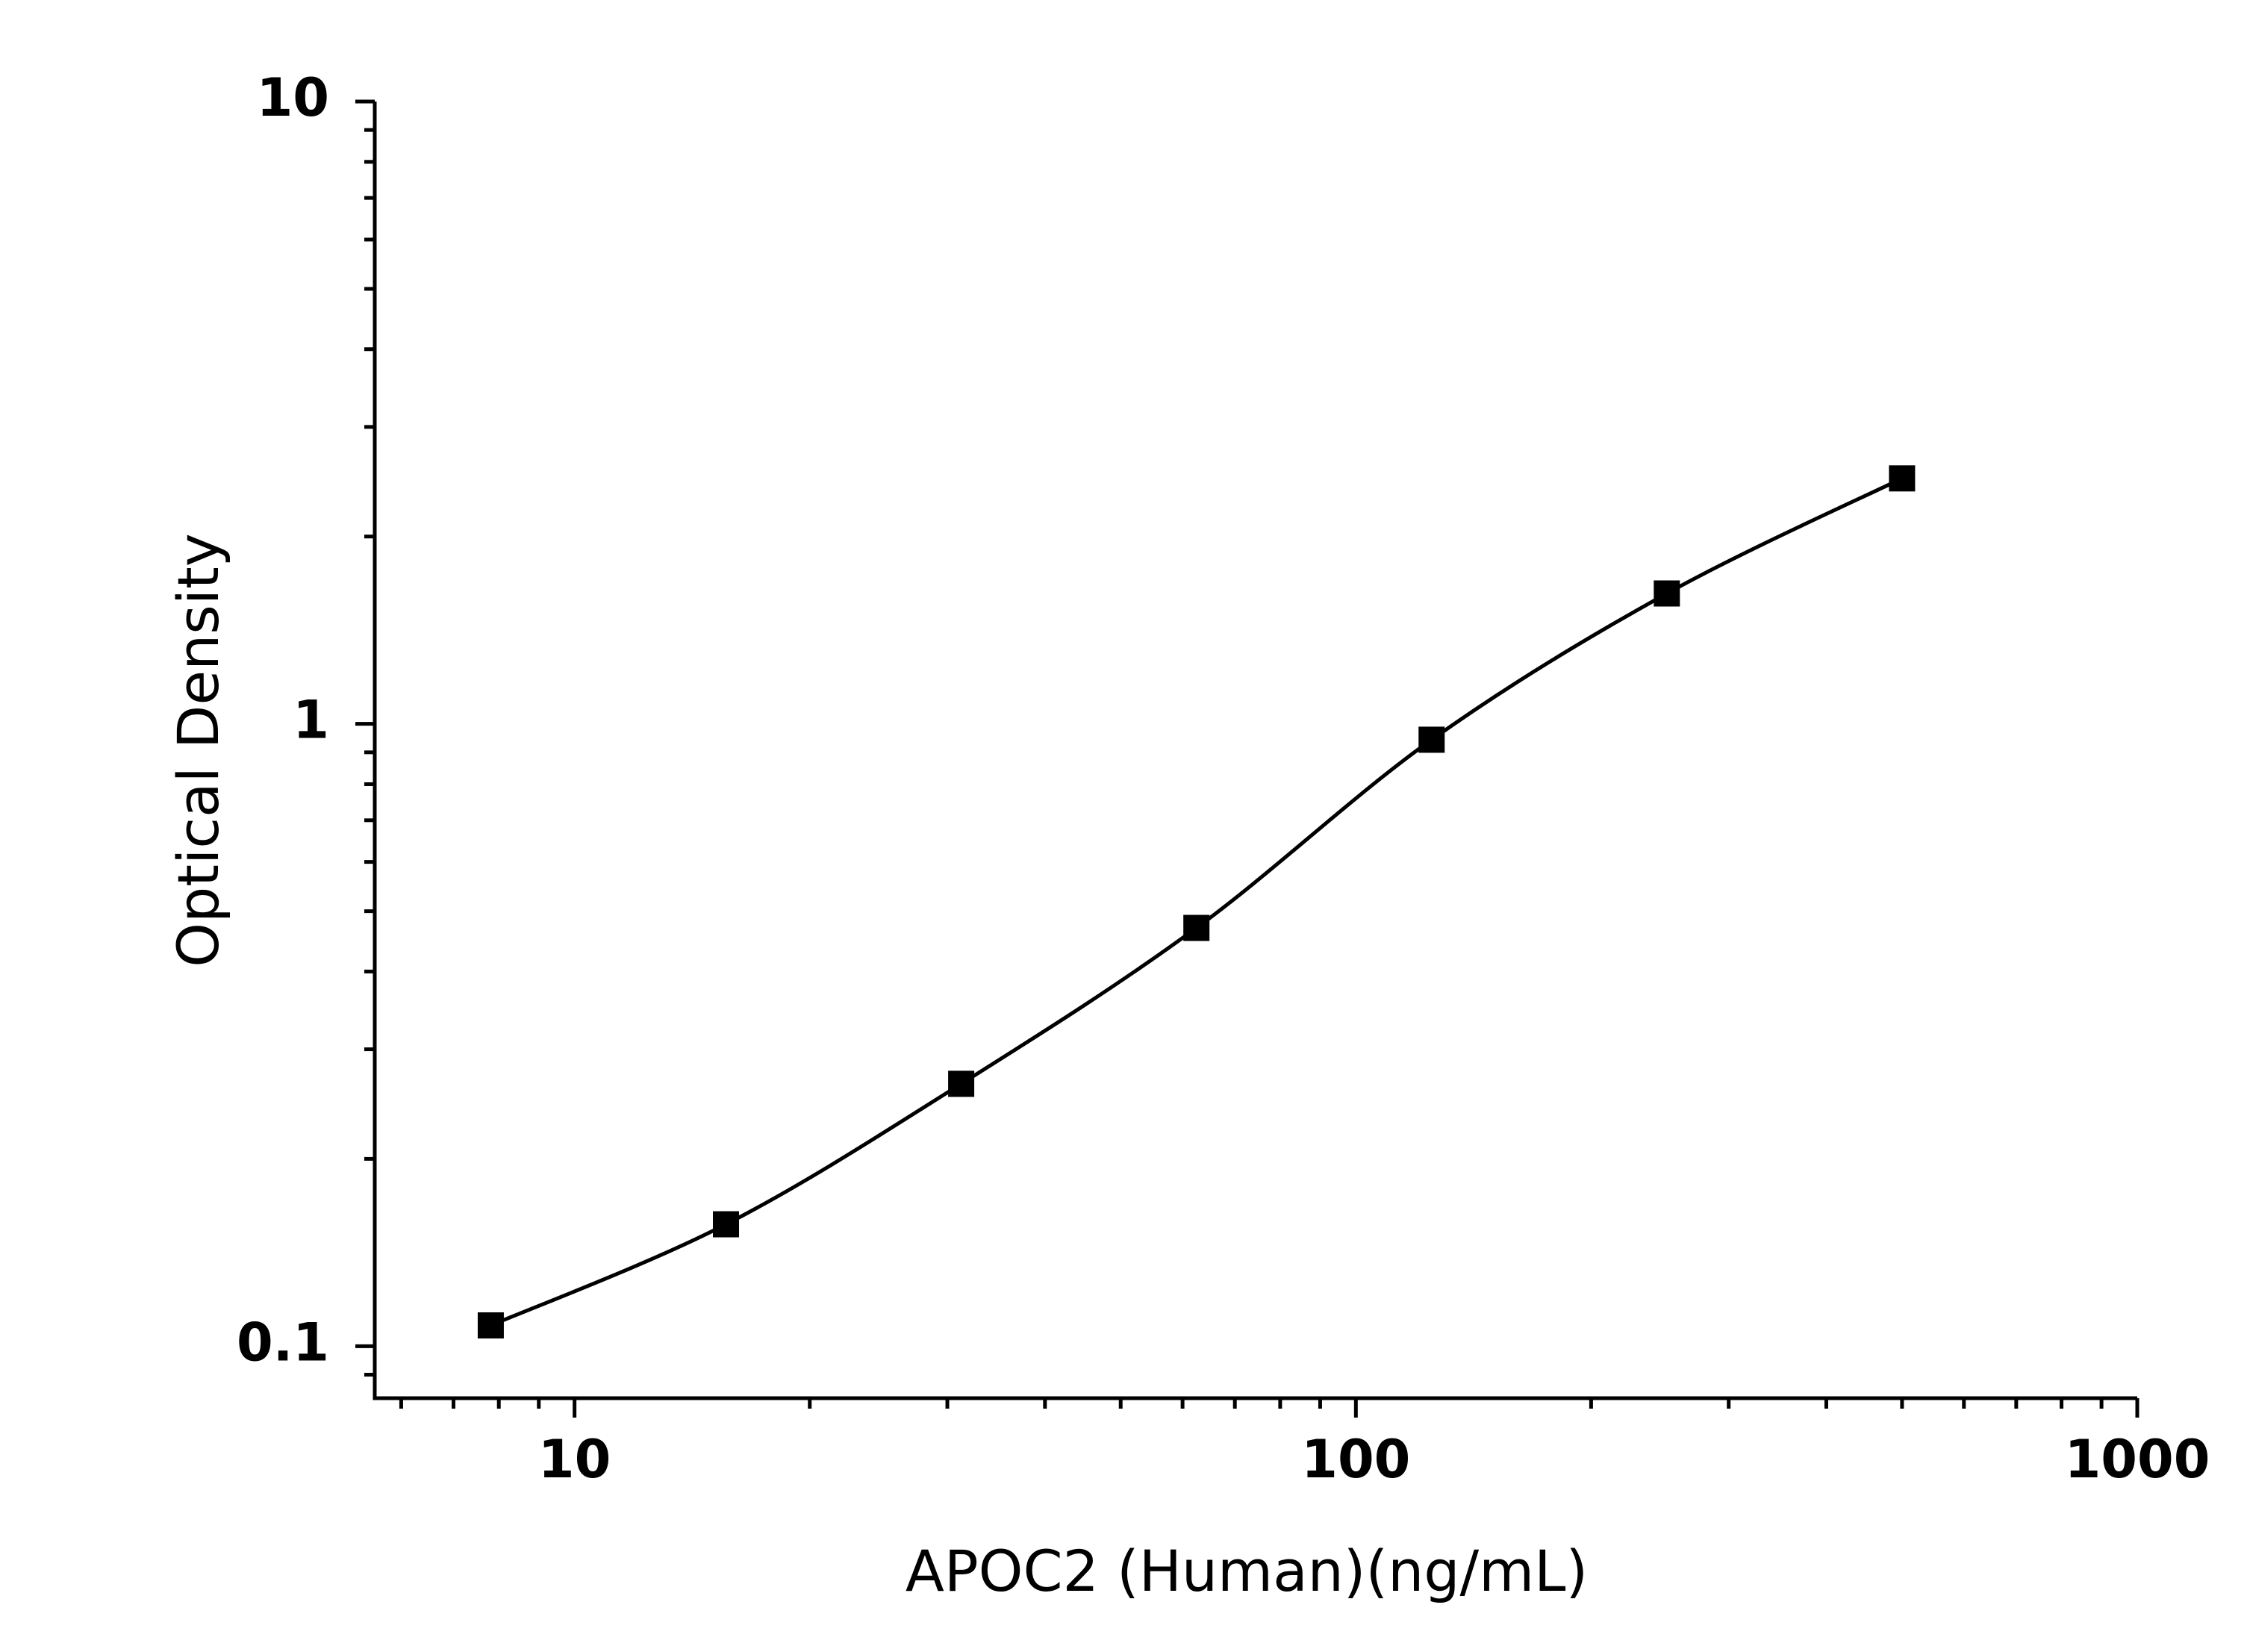  What do you see at coordinates (283, 1342) in the screenshot?
I see `y-tick-label: 0.1` at bounding box center [283, 1342].